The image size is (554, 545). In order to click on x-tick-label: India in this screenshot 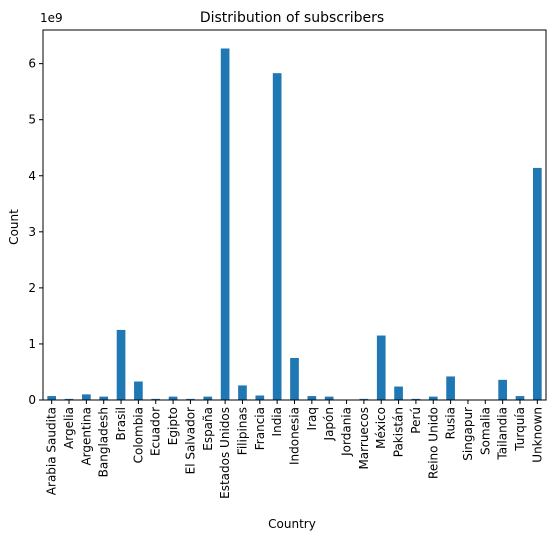, I will do `click(277, 421)`.